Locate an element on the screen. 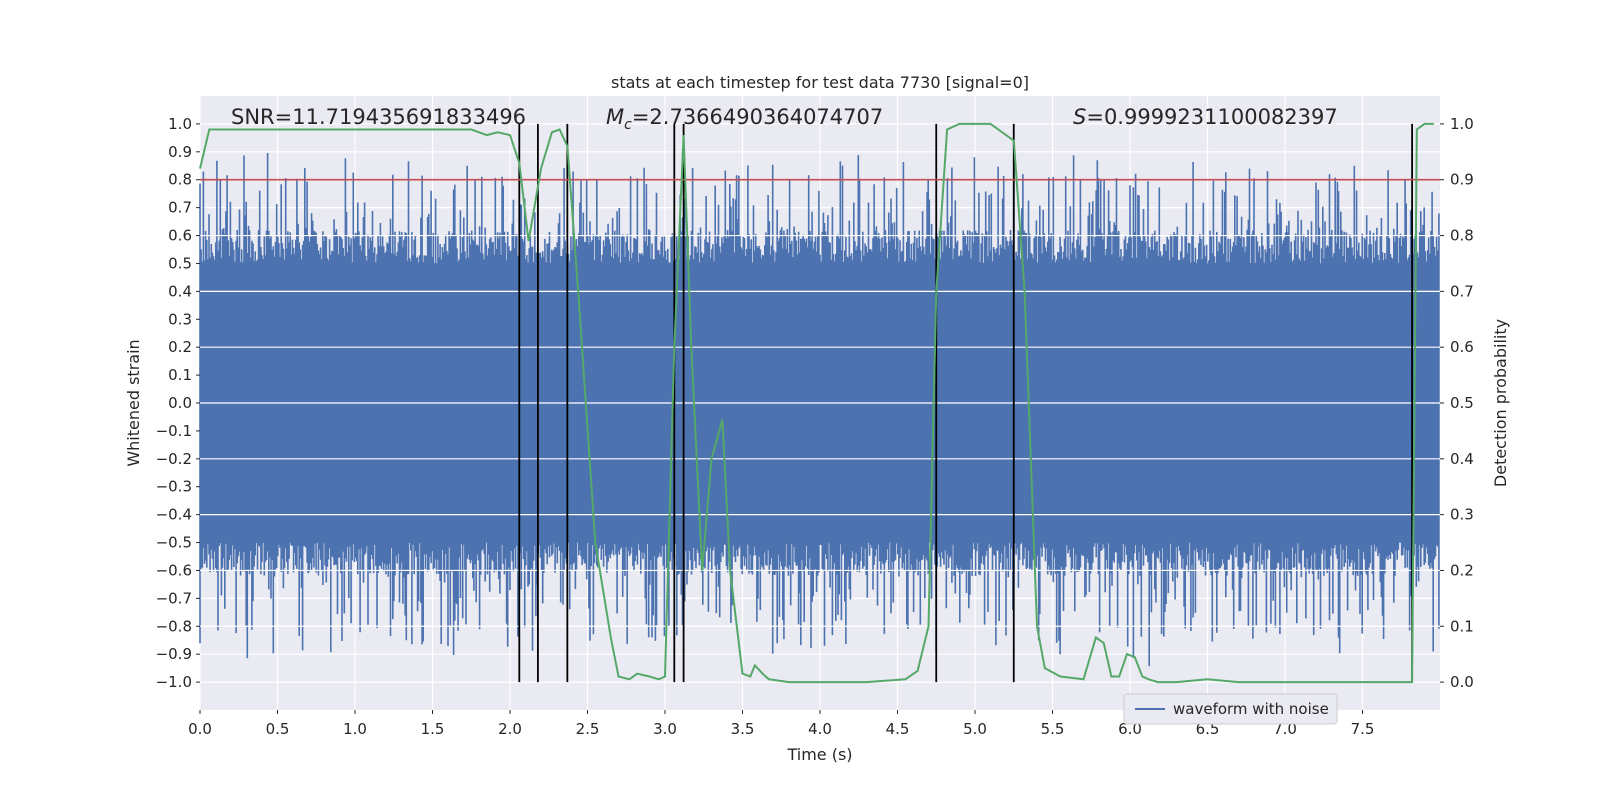 The height and width of the screenshot is (800, 1600). x-tick-label: 3.5 is located at coordinates (743, 729).